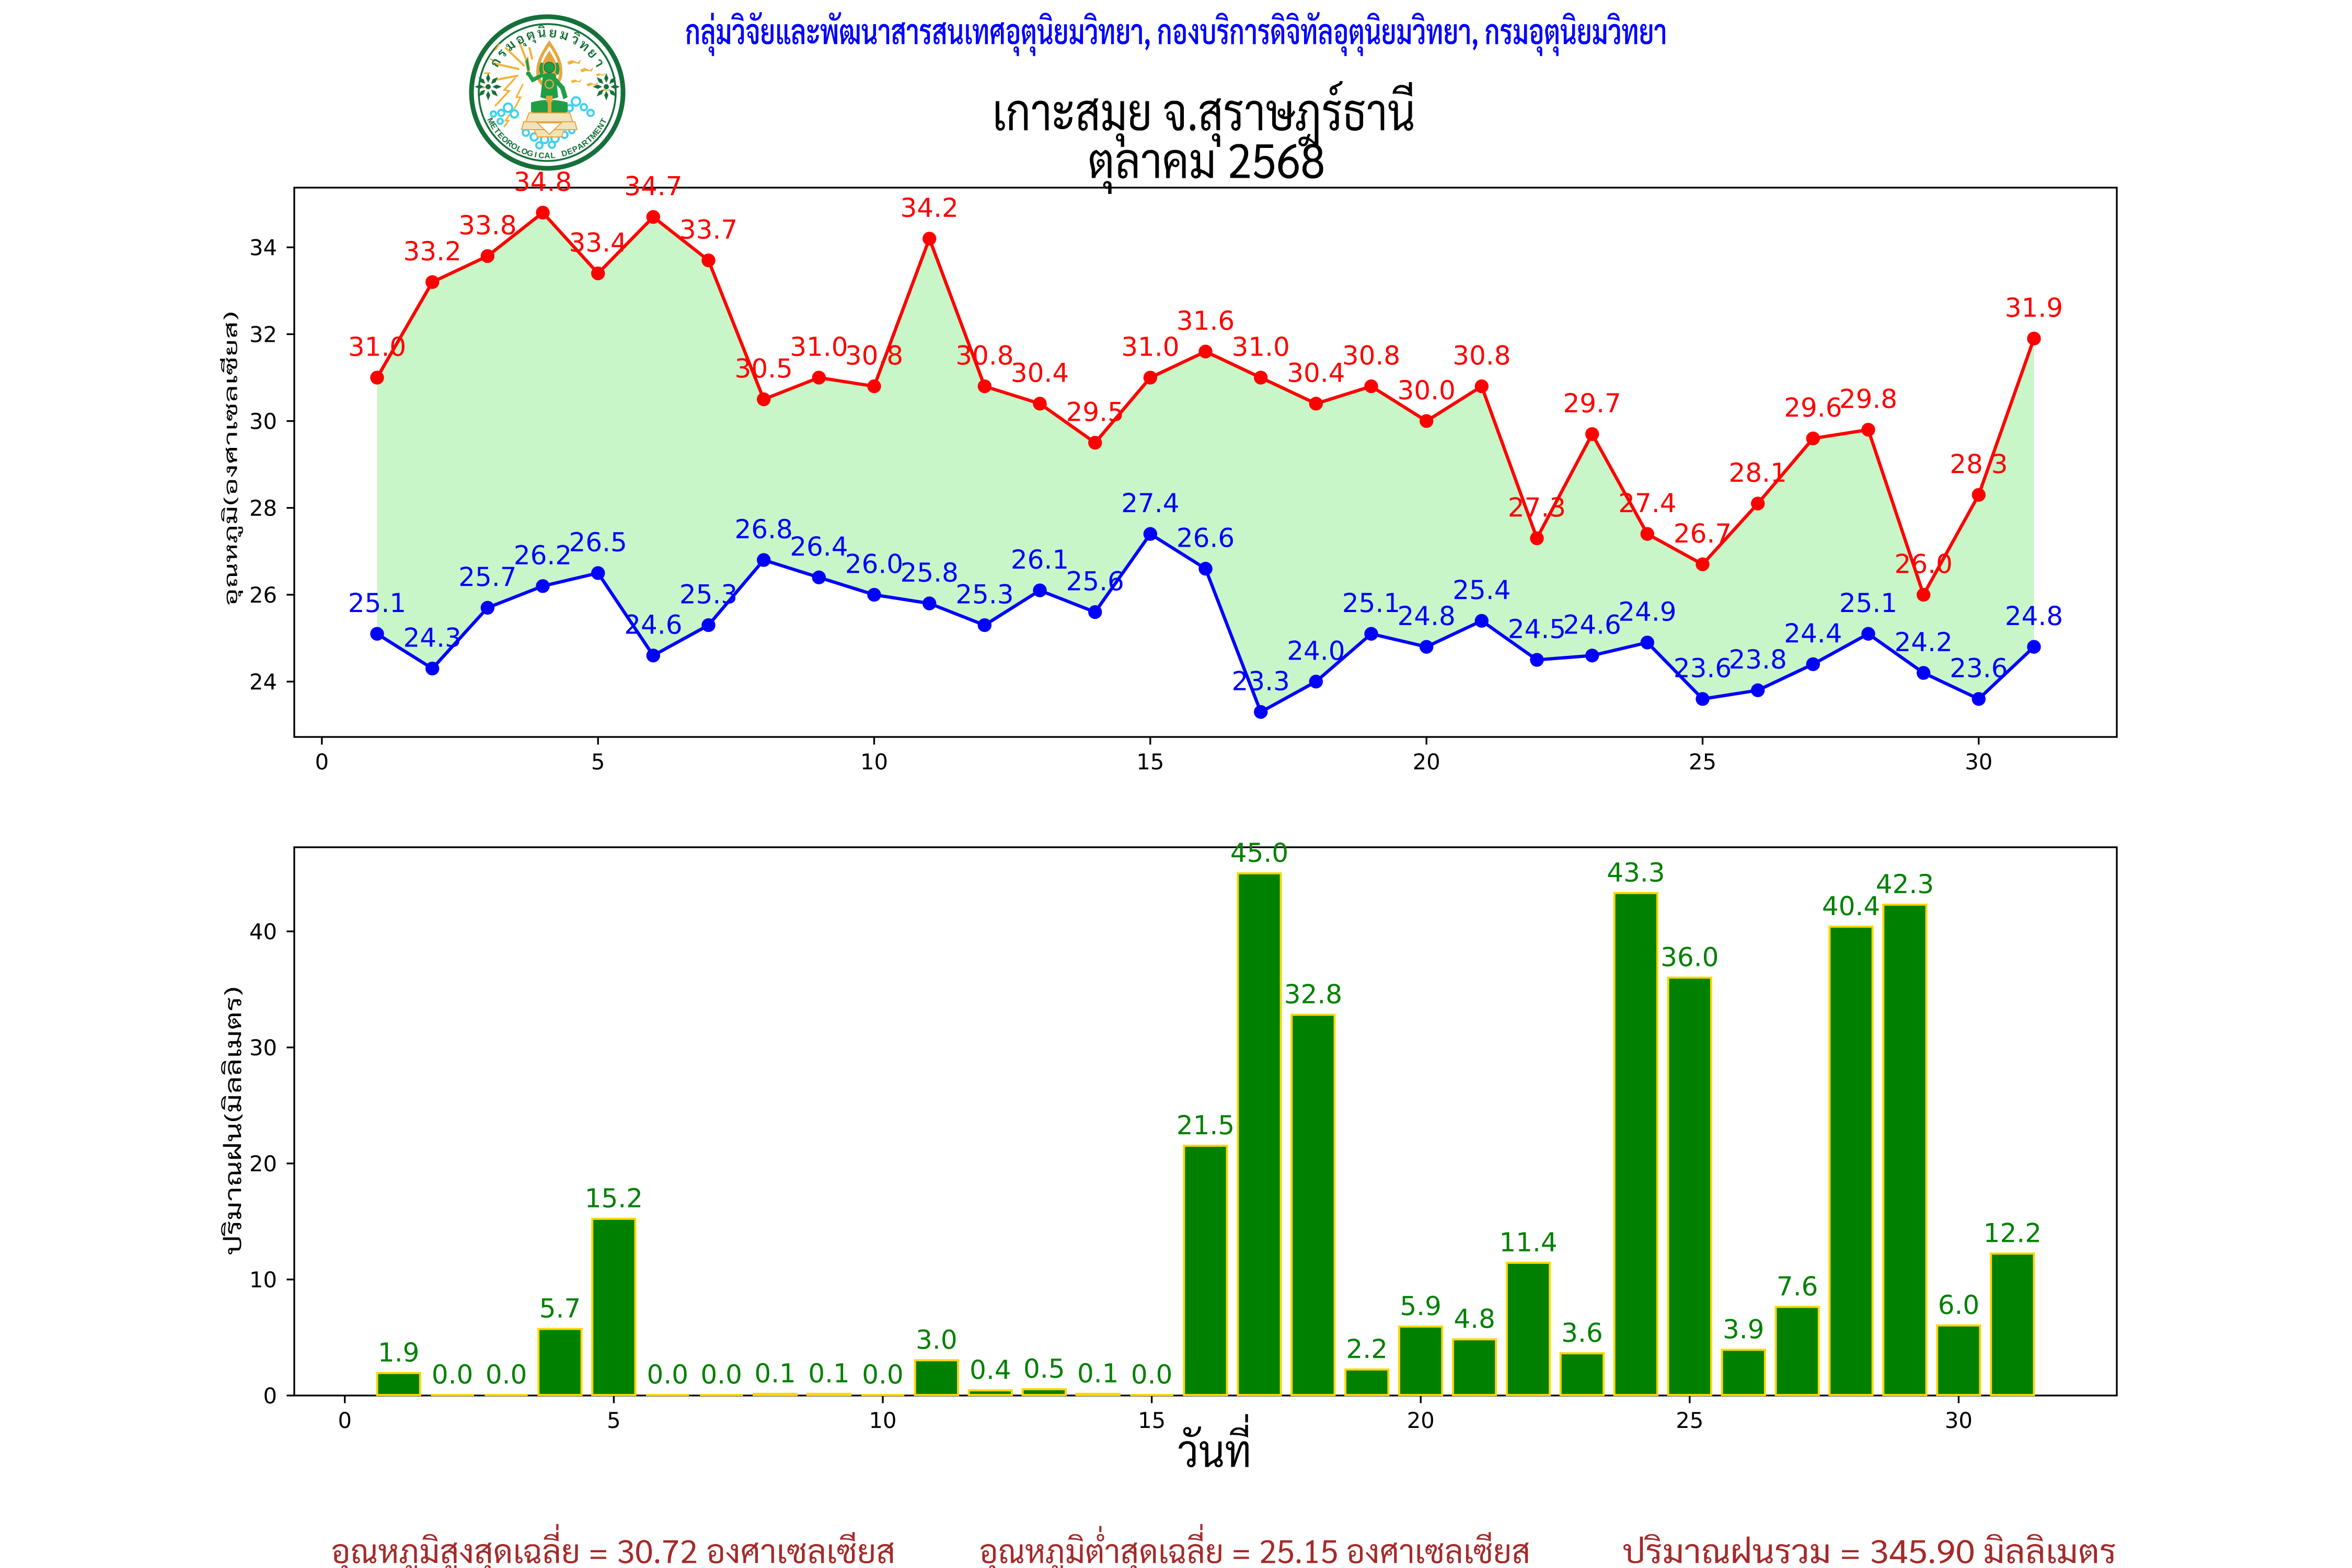 This screenshot has width=2352, height=1568. I want to click on svg-text: I, so click(535, 155).